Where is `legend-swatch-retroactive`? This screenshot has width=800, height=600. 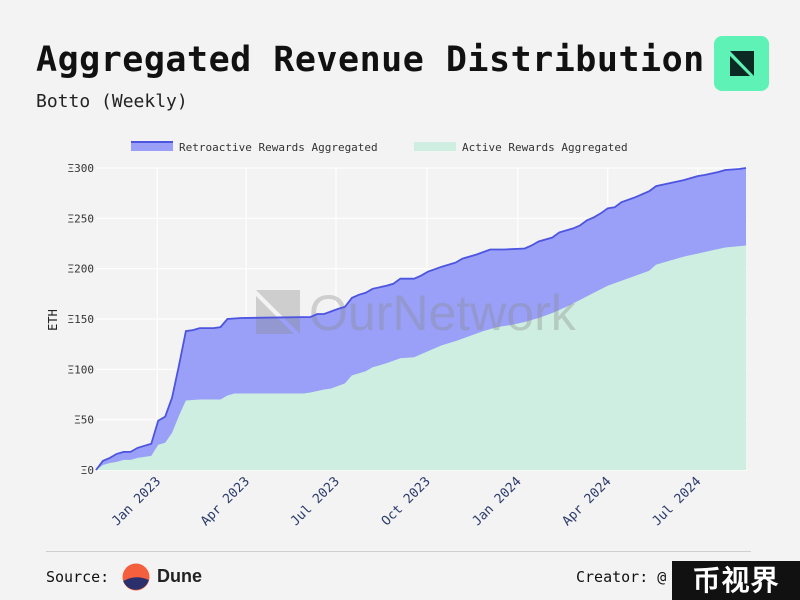 legend-swatch-retroactive is located at coordinates (152, 146).